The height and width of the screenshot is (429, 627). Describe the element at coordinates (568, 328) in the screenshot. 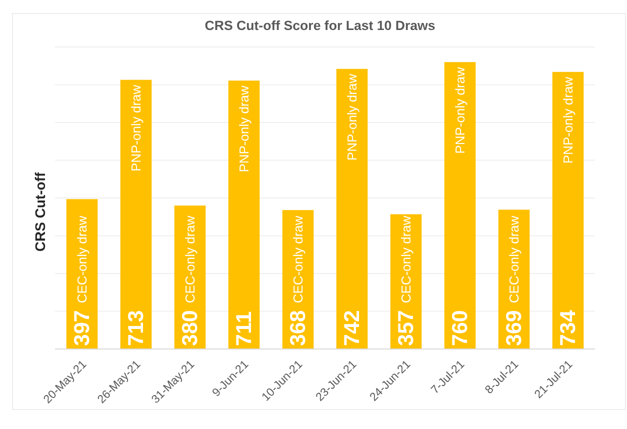

I see `data-label: 734` at that location.